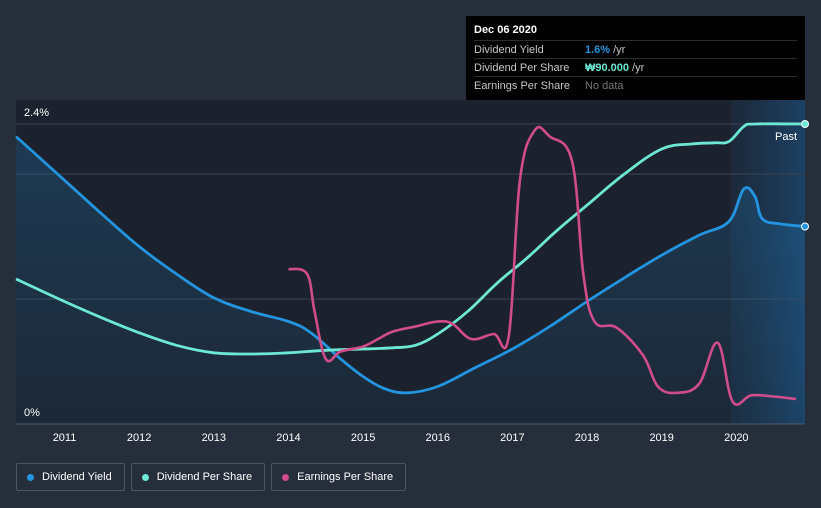  Describe the element at coordinates (604, 85) in the screenshot. I see `tooltip-value: No data` at that location.